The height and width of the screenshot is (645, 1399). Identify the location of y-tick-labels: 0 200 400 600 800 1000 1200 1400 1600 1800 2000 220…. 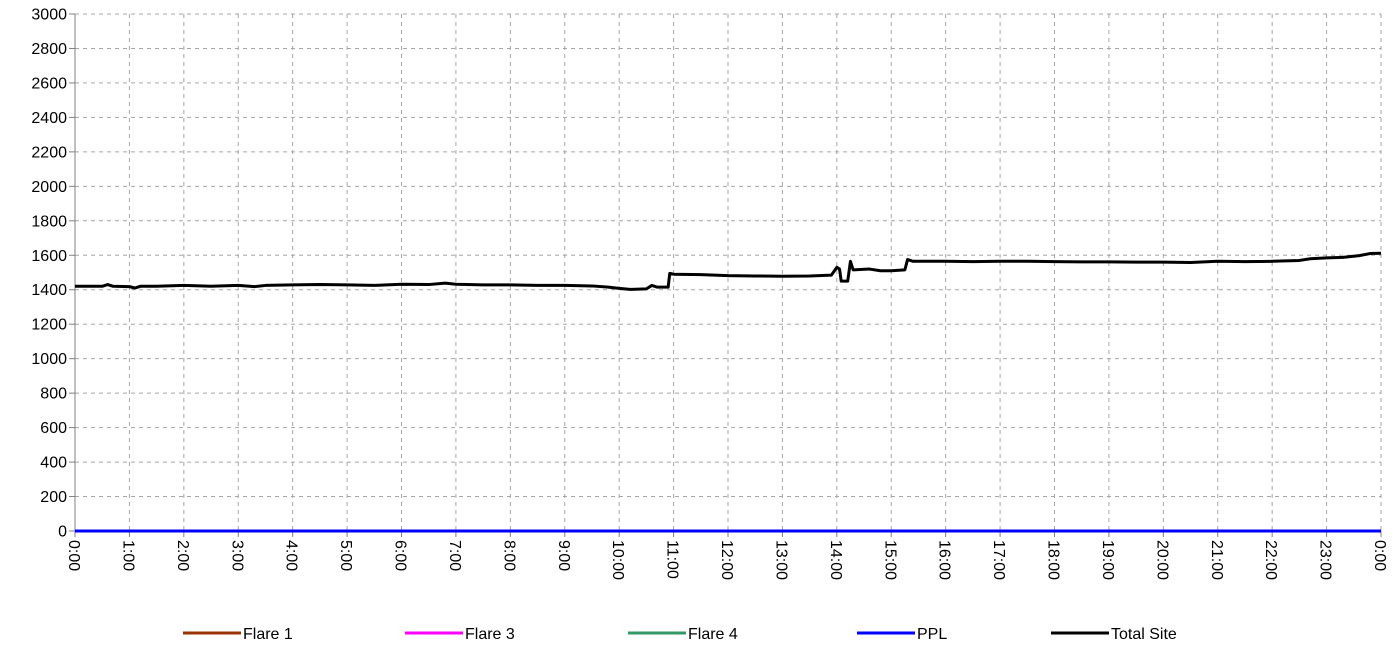
(49, 274).